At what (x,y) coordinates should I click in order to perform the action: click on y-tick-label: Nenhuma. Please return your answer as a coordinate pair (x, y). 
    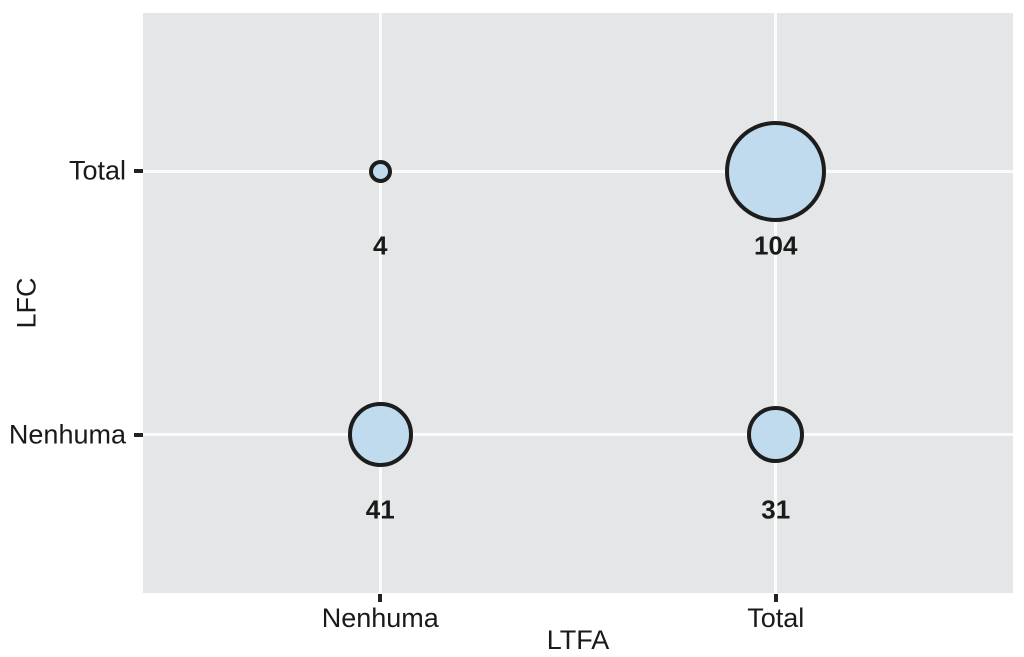
    Looking at the image, I should click on (67, 434).